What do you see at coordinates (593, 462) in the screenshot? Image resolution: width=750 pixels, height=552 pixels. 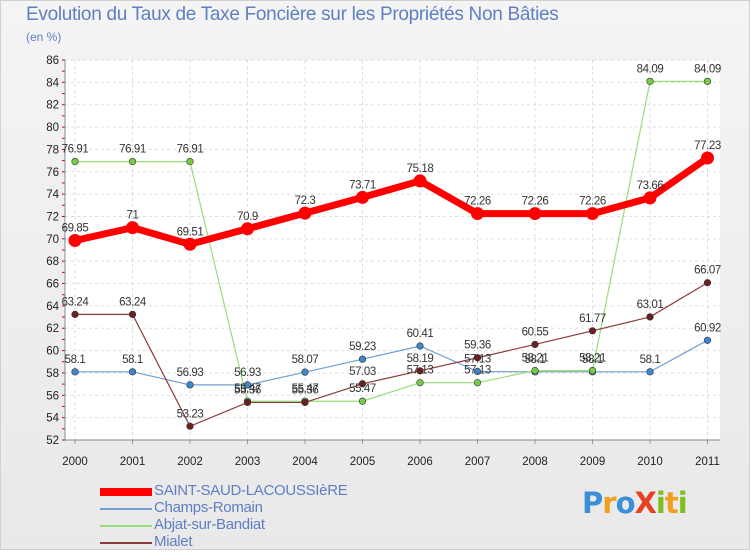 I see `x-tick-label: 2009` at bounding box center [593, 462].